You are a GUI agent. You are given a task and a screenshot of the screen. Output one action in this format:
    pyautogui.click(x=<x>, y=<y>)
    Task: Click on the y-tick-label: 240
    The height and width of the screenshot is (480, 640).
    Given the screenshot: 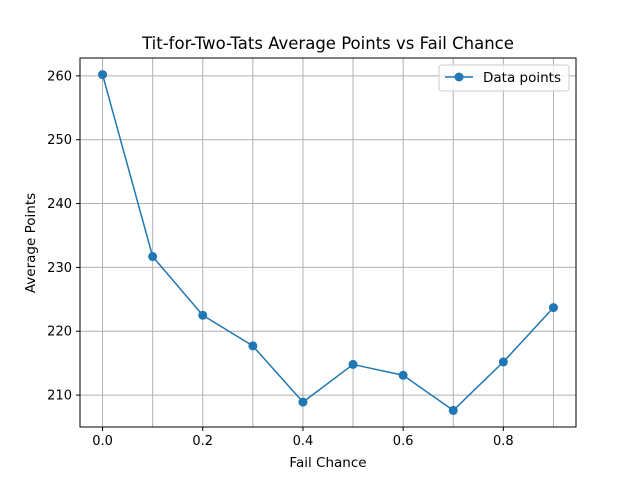 What is the action you would take?
    pyautogui.click(x=59, y=204)
    